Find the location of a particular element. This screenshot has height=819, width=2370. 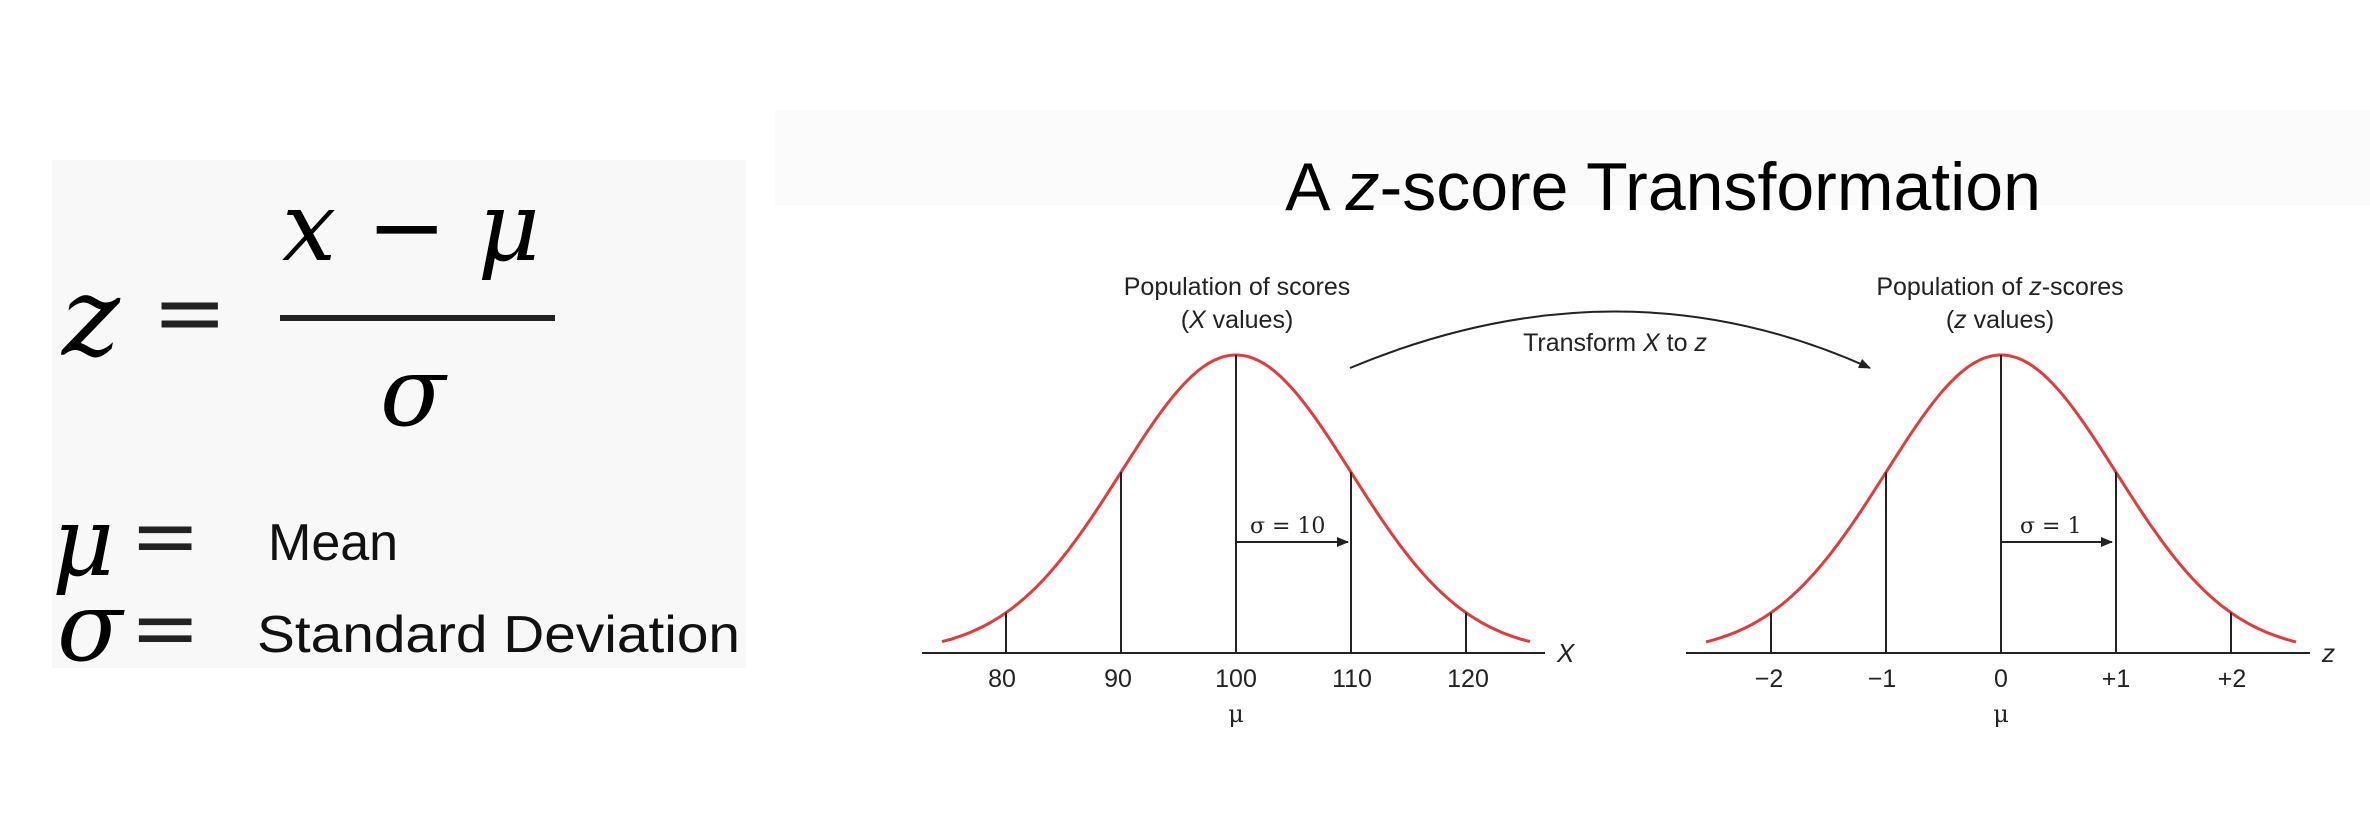

formula-lhs: z is located at coordinates (90, 317).